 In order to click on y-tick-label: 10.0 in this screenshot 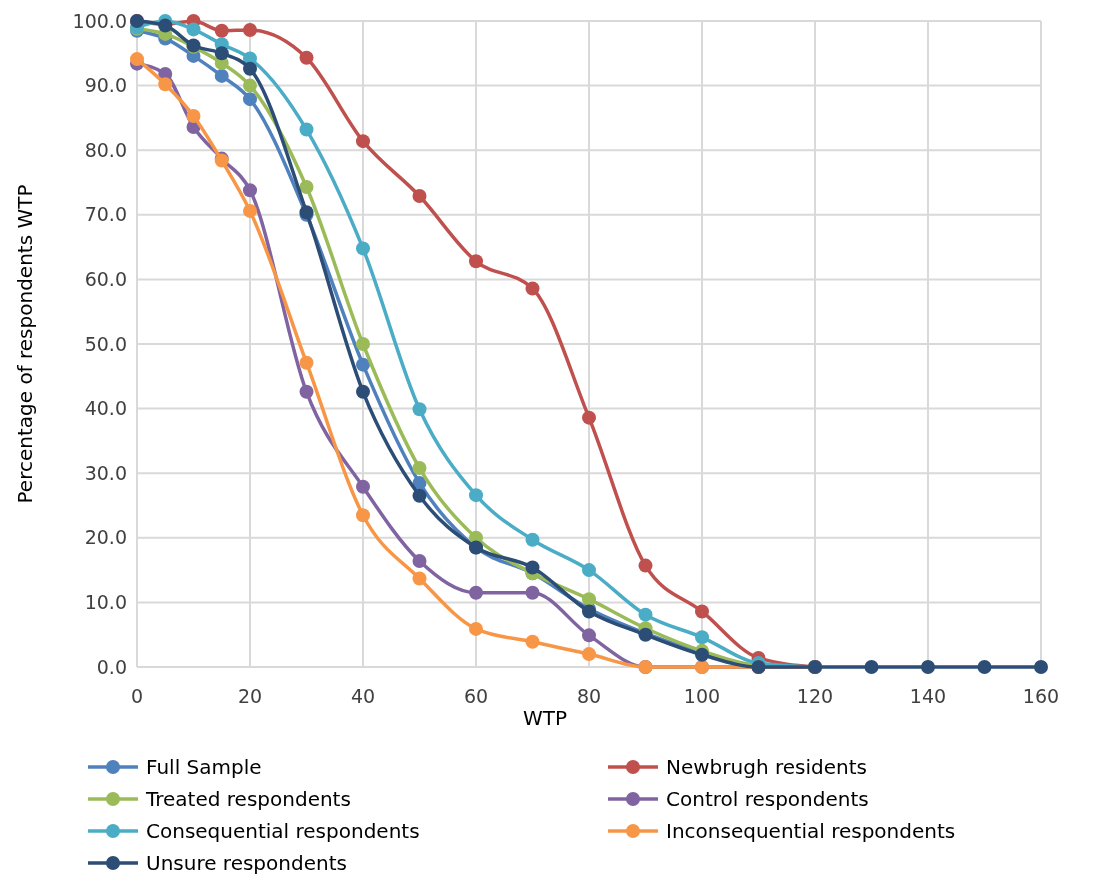, I will do `click(105, 602)`.